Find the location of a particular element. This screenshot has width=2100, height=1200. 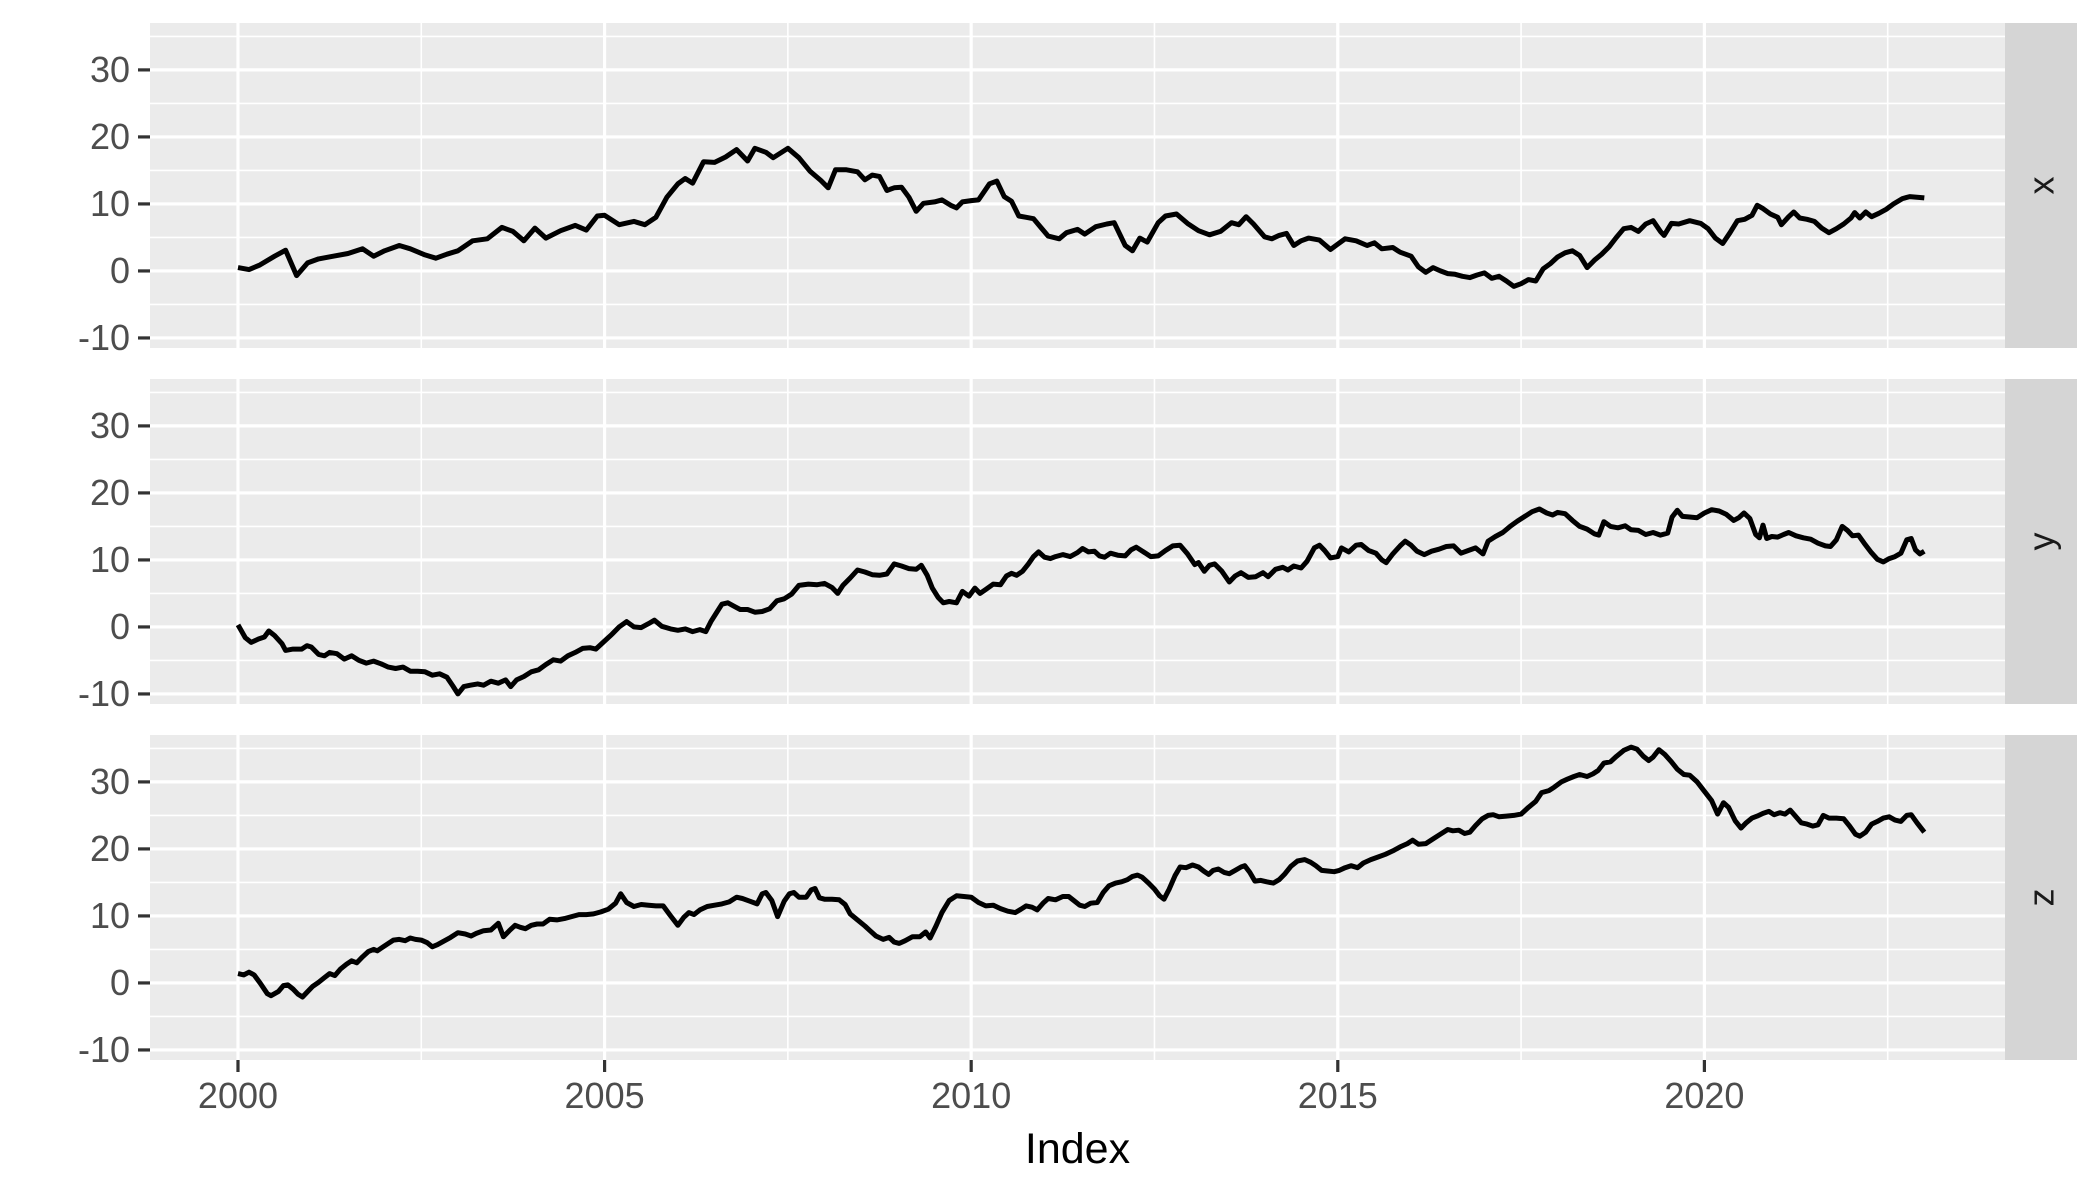

x-axis-tick-label: 2000 is located at coordinates (238, 1095).